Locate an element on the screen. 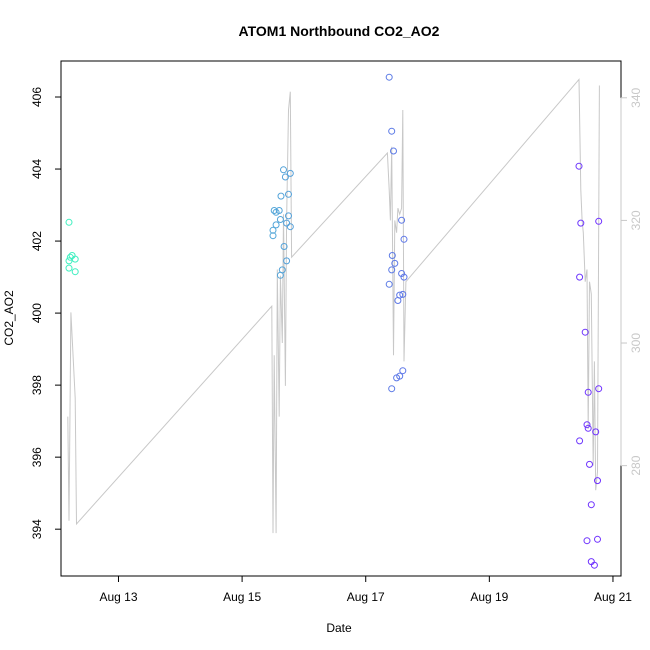  y-tick-label: 406 is located at coordinates (37, 97).